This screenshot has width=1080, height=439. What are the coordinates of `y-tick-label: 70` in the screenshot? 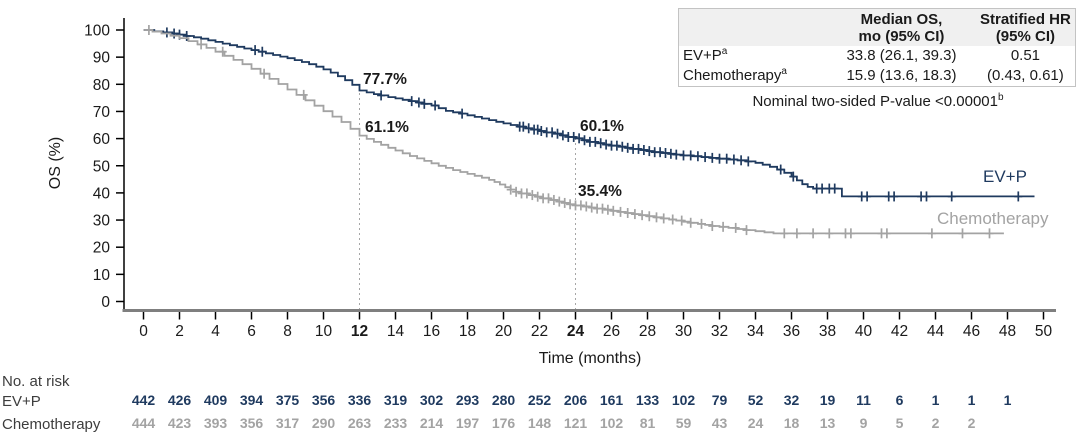 It's located at (102, 112).